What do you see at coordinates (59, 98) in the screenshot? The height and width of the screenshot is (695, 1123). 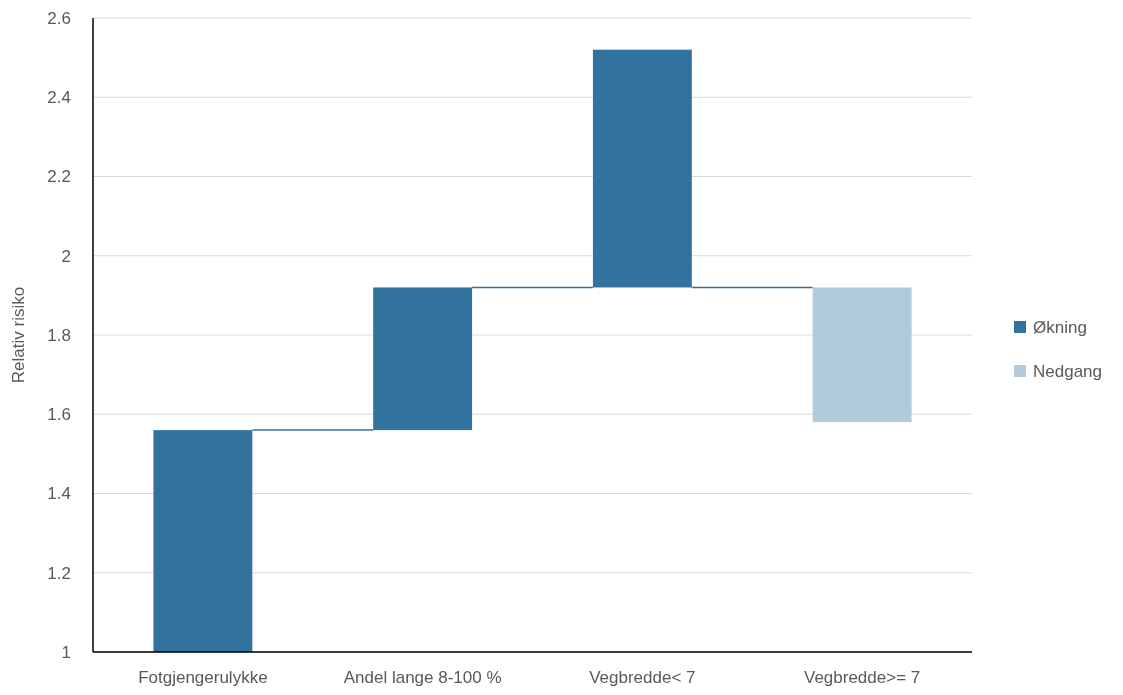 I see `y-tick-label: 2.4` at bounding box center [59, 98].